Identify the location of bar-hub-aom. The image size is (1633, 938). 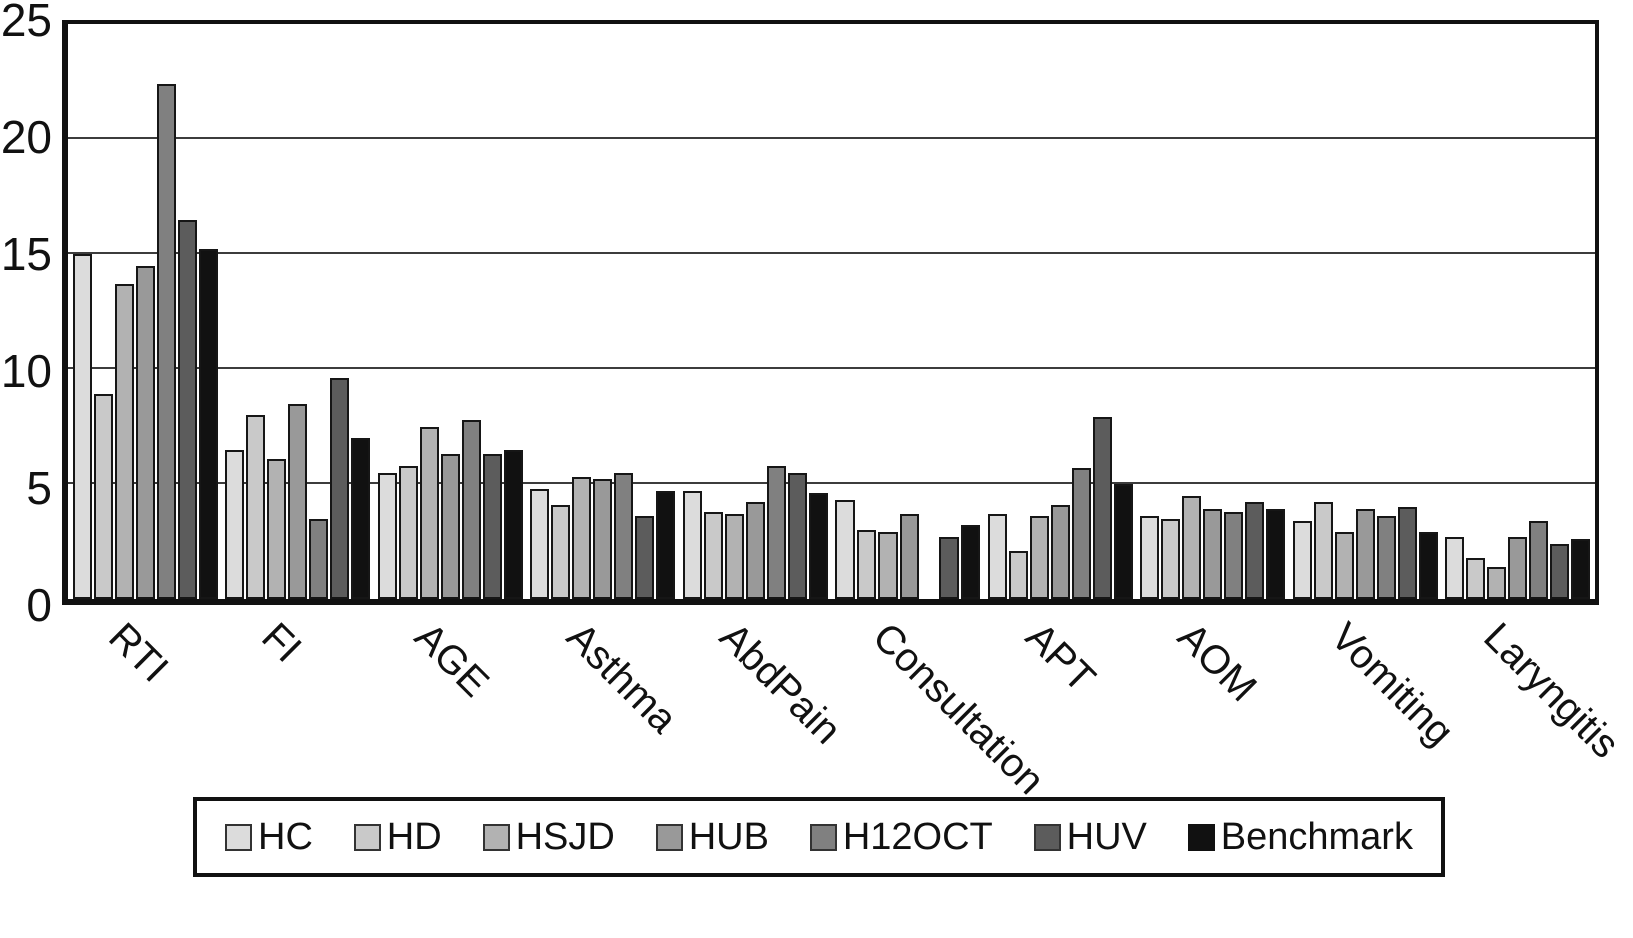
(1213, 554).